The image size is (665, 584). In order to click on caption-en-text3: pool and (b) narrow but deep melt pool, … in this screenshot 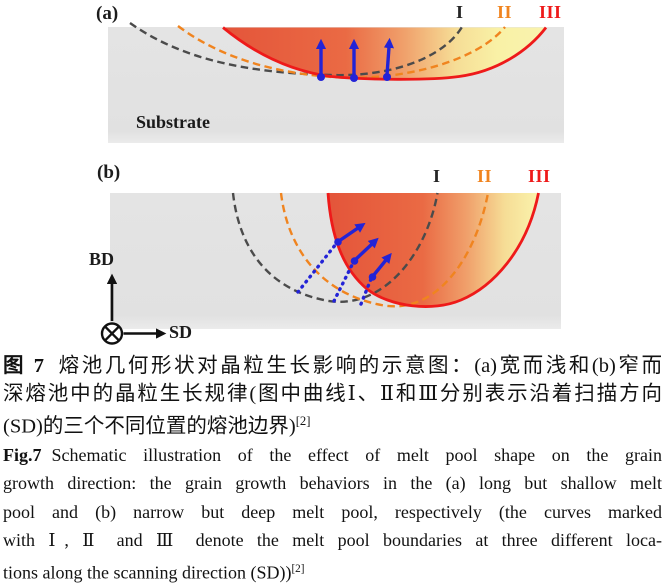, I will do `click(332, 511)`.